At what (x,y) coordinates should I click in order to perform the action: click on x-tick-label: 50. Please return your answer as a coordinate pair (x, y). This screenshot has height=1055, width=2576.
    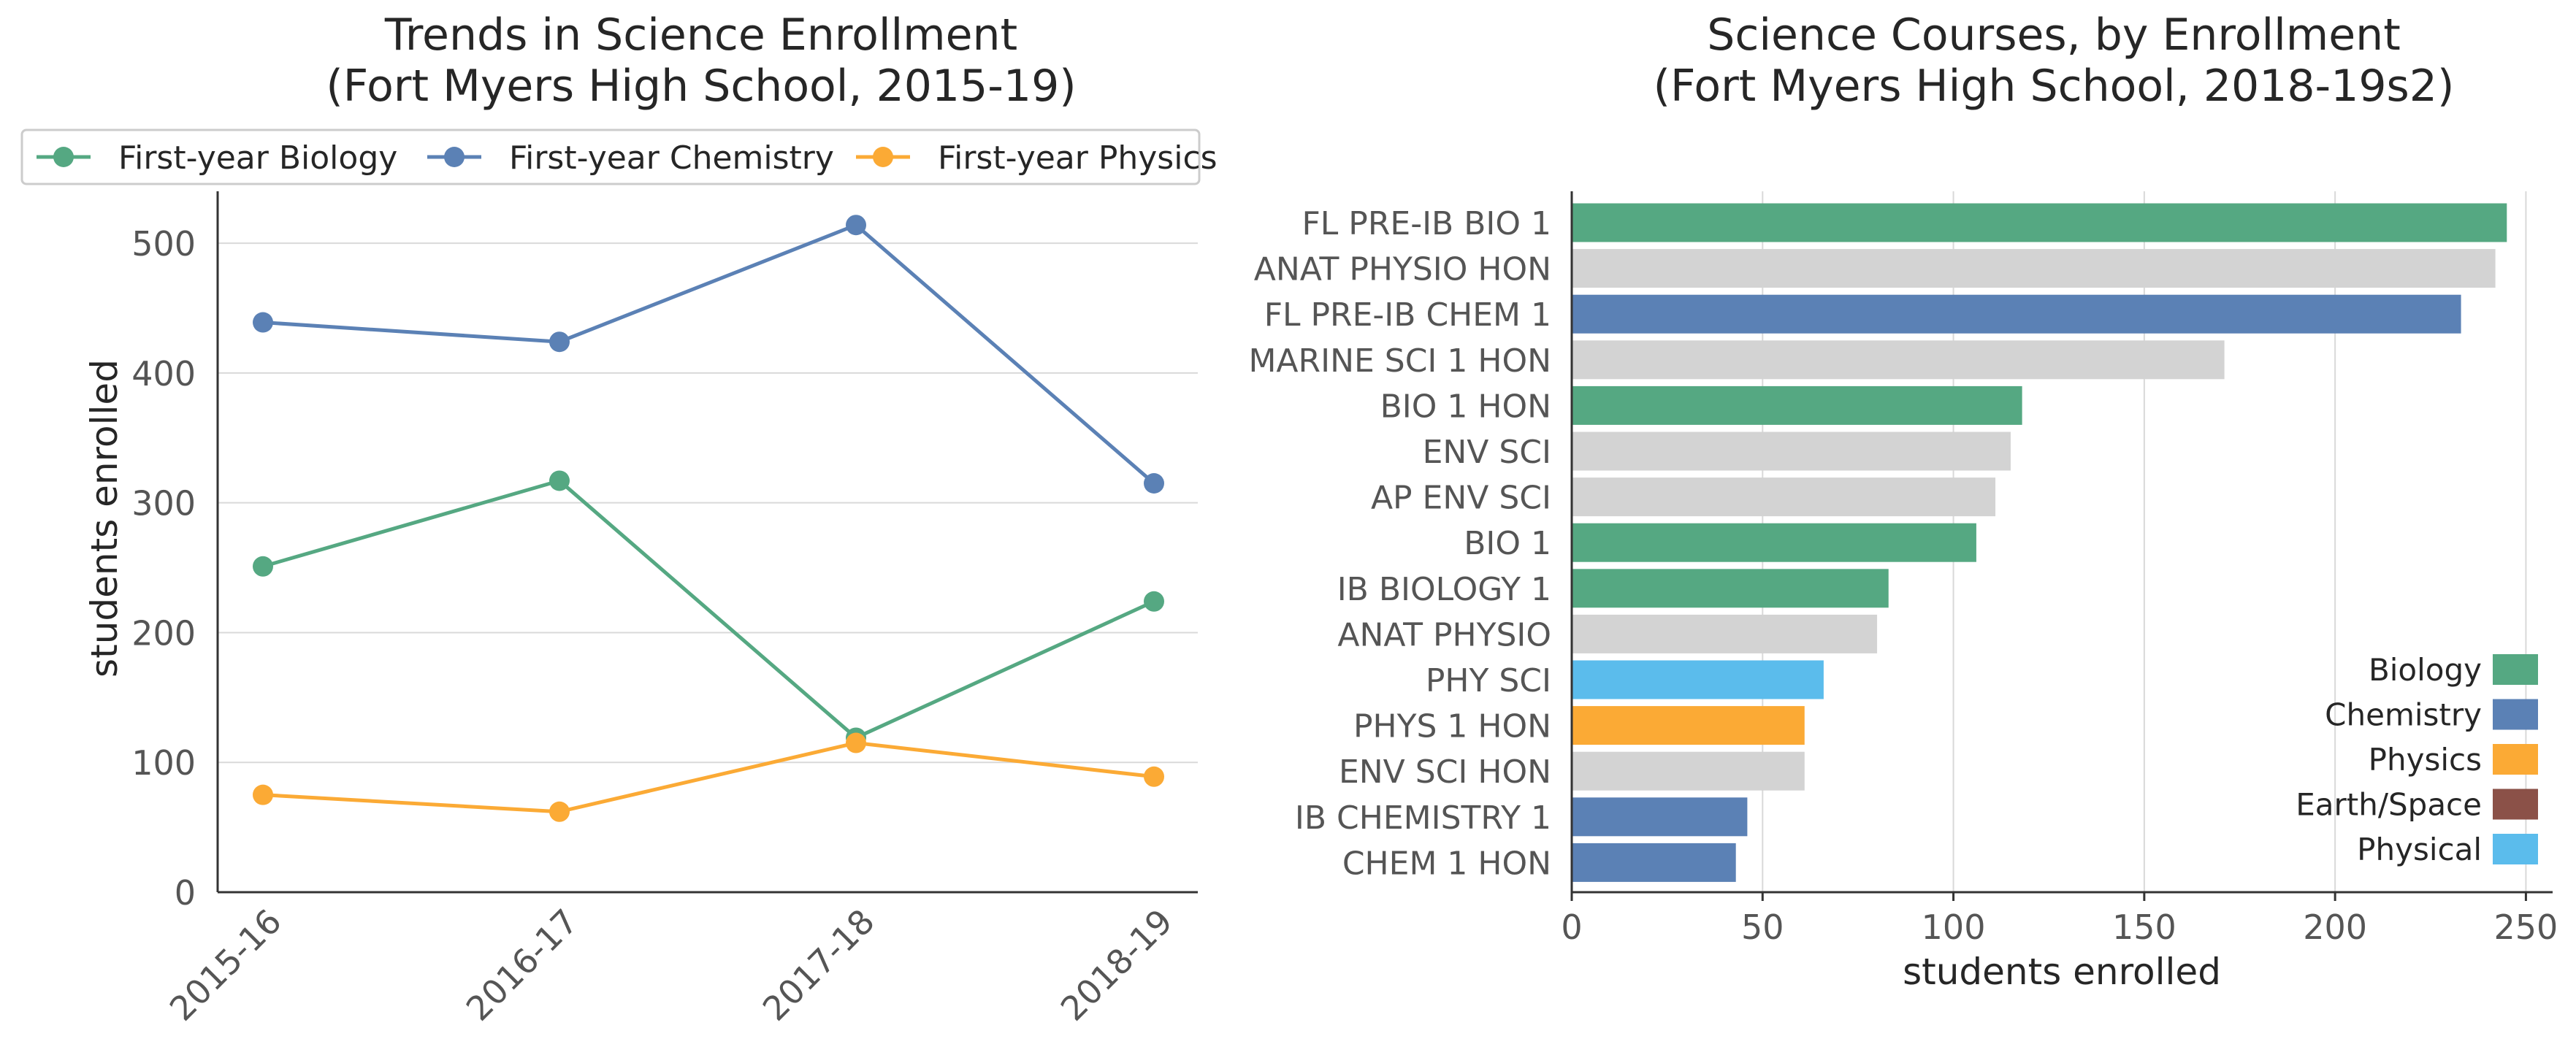
    Looking at the image, I should click on (1762, 927).